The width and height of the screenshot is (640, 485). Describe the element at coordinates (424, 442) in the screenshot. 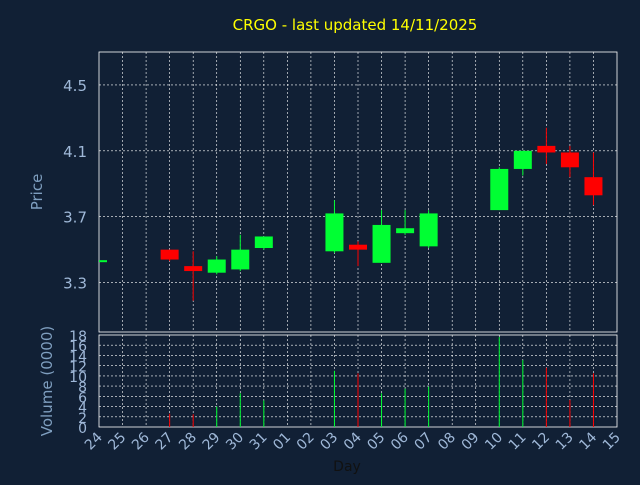

I see `x-tick-label: 07` at that location.